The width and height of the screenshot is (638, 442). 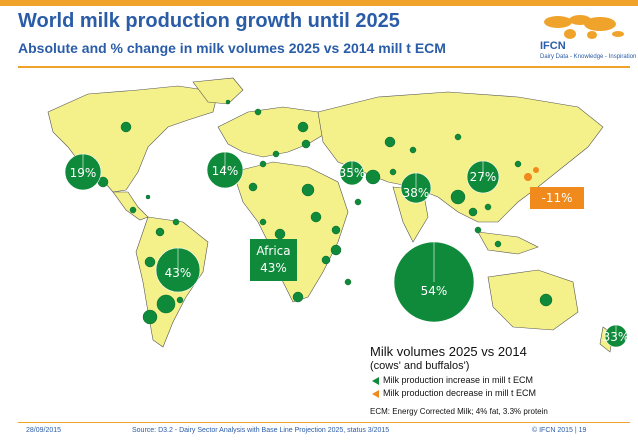 I want to click on colombia-bubble, so click(x=160, y=232).